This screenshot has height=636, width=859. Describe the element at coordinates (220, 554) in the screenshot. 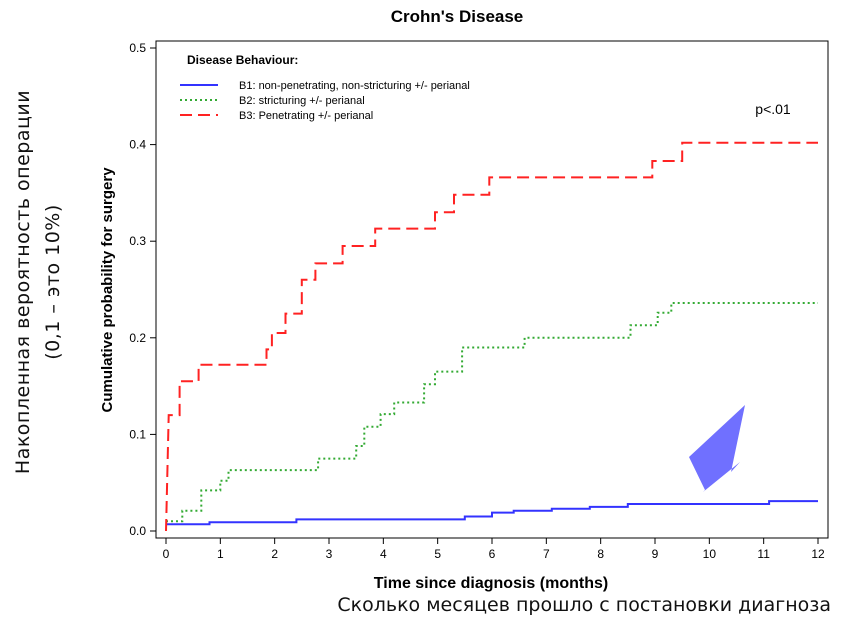

I see `x-tick-label: 1` at that location.